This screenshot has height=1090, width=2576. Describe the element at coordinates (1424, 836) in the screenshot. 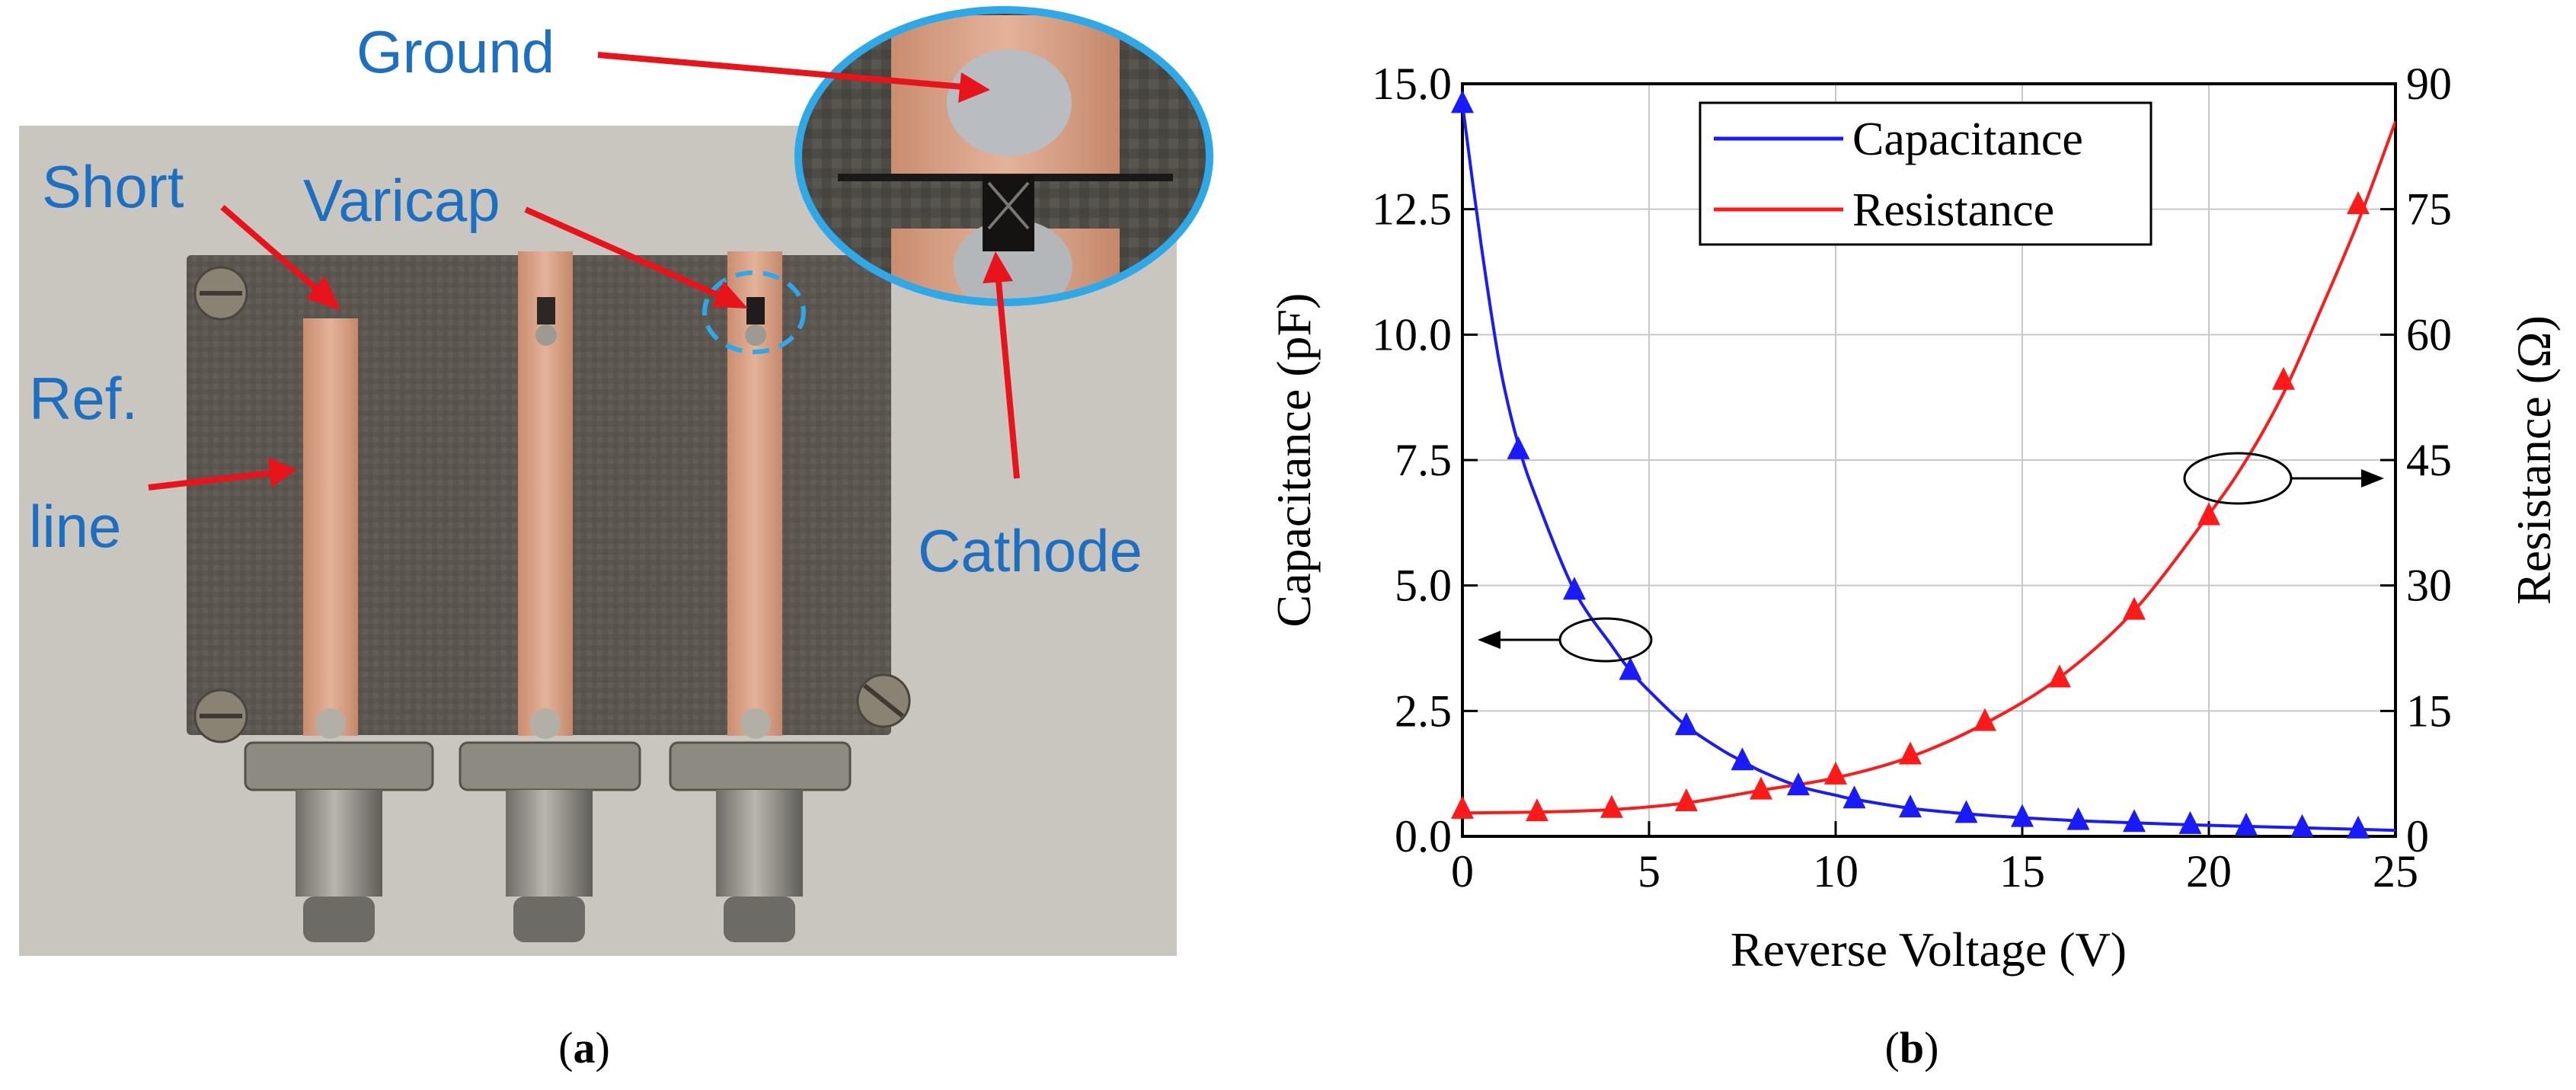

I see `y-left-tick-label: 0.0` at that location.